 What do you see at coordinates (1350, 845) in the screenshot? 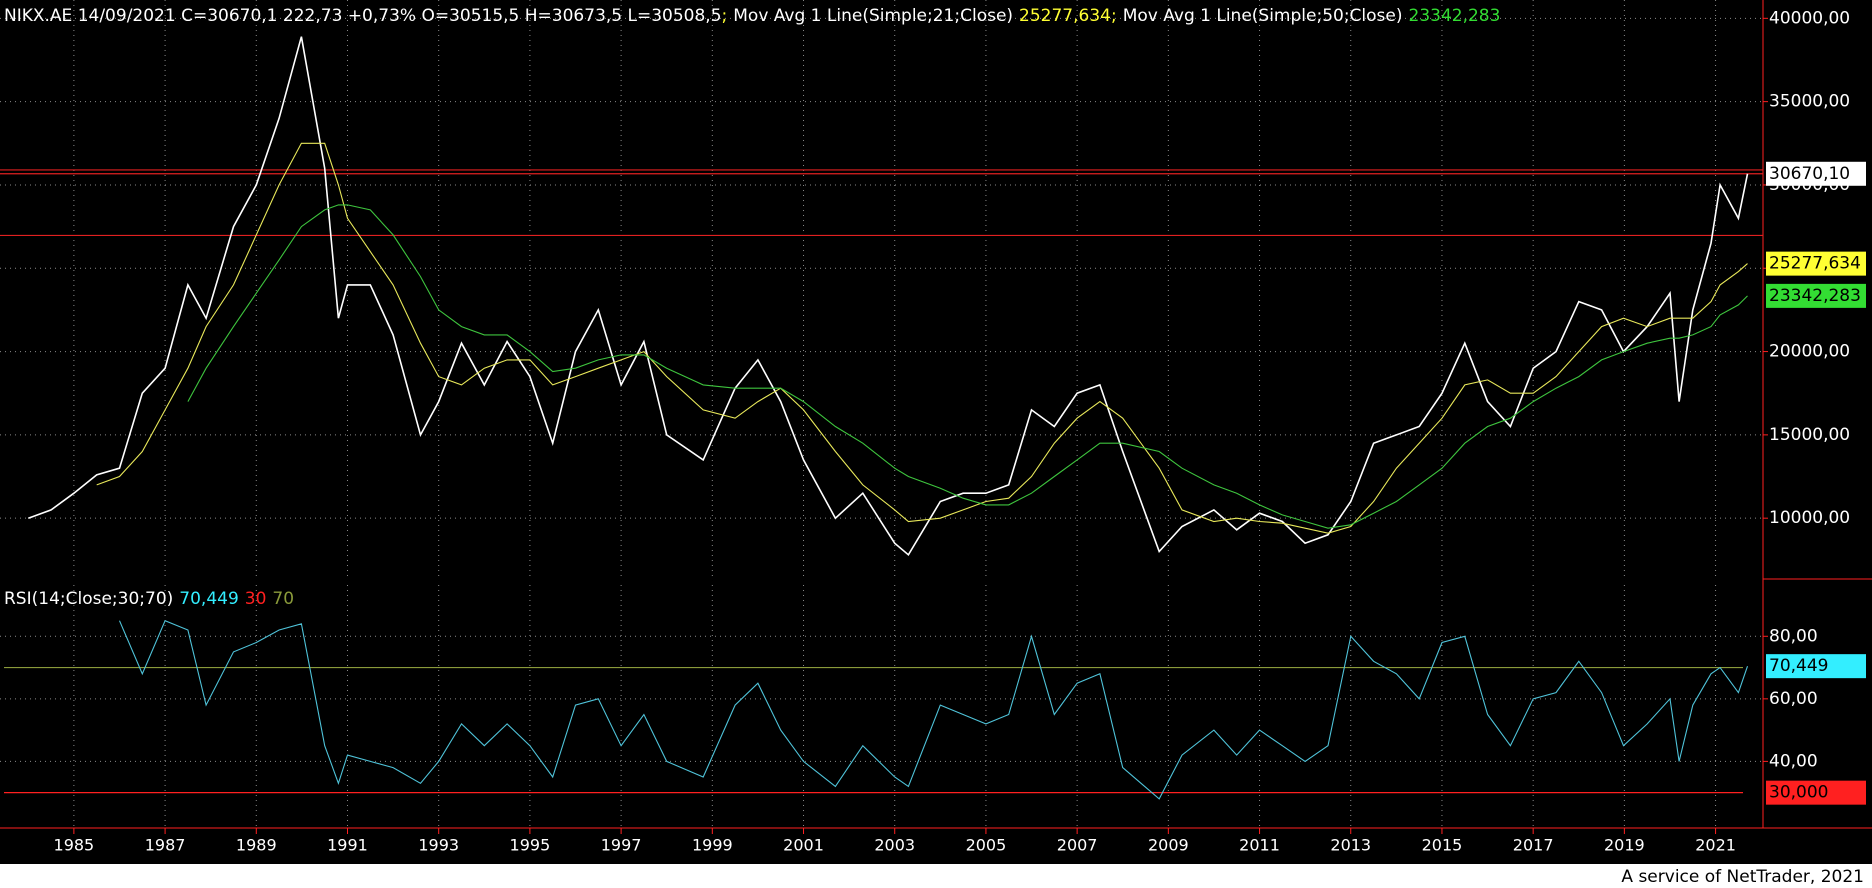
I see `x-tick-label: 2013` at bounding box center [1350, 845].